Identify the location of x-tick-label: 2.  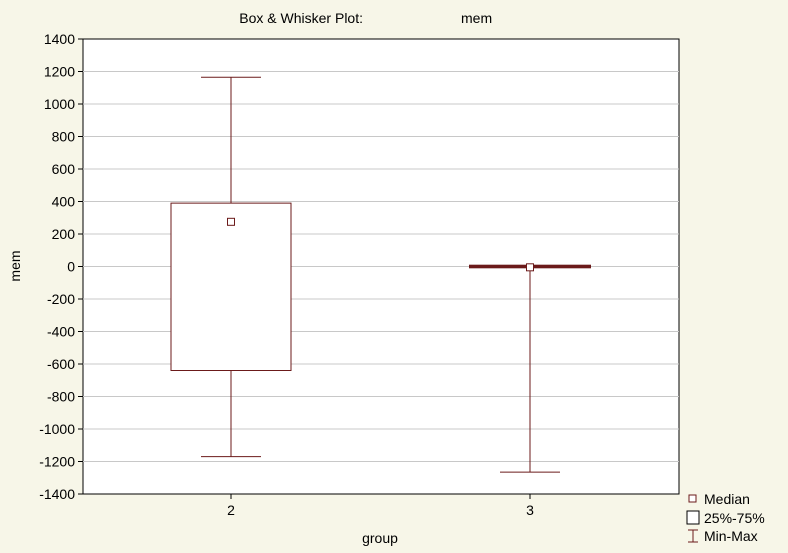
(231, 510).